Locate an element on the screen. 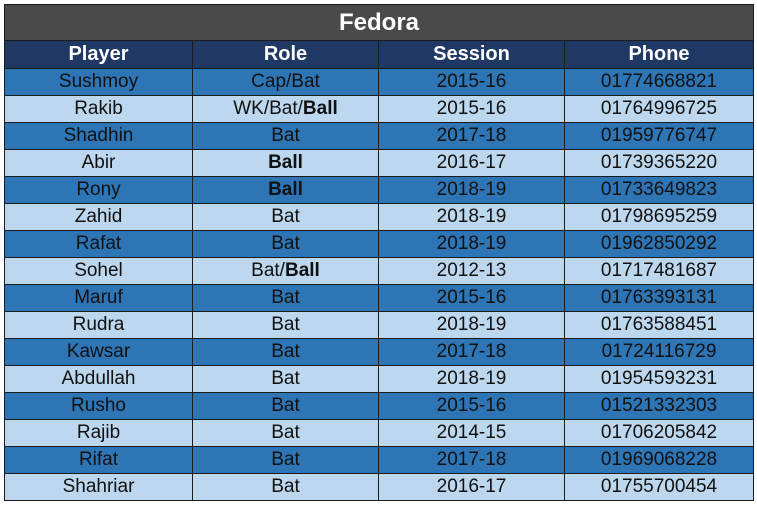  table-row: Zahid Bat 2018-19 01798695259 is located at coordinates (379, 217).